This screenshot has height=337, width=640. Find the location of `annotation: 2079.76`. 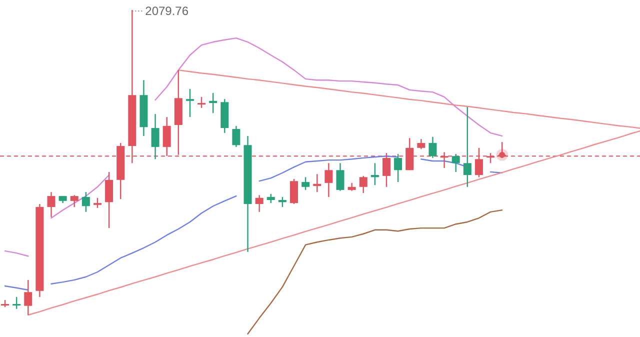

annotation: 2079.76 is located at coordinates (167, 11).